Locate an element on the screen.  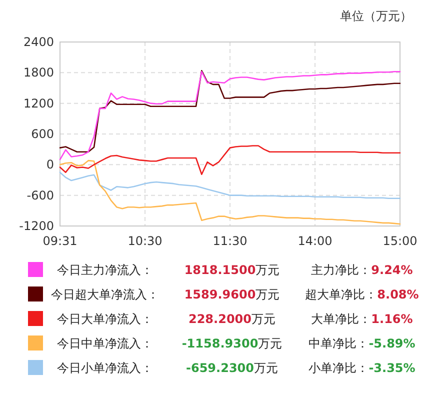
legend-label: 今日主力净流入： is located at coordinates (105, 270).